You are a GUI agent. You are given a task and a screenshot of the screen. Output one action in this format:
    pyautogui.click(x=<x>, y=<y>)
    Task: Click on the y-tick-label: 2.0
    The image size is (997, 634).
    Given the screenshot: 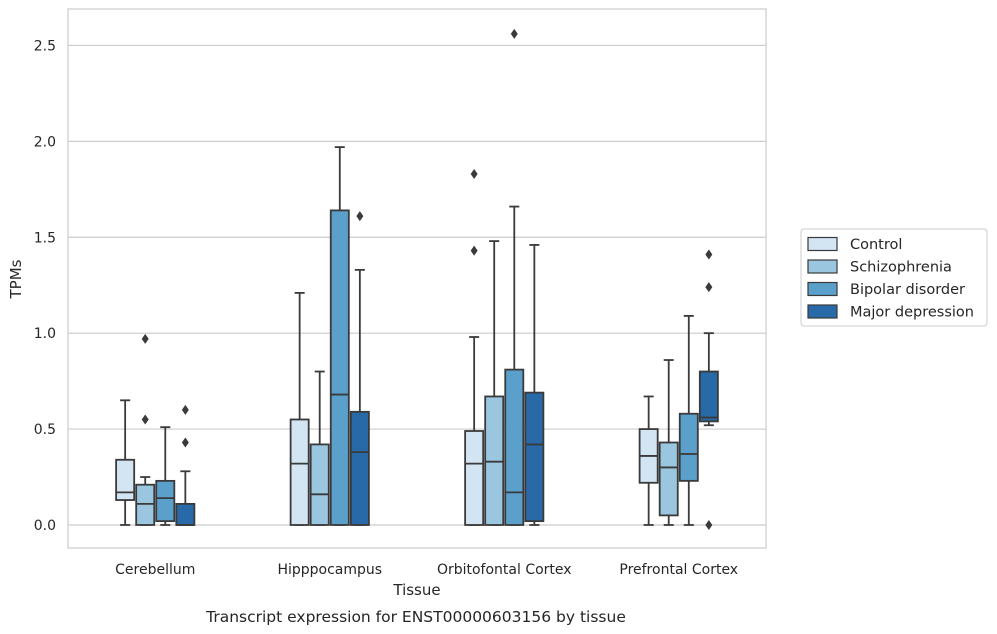 What is the action you would take?
    pyautogui.click(x=45, y=142)
    